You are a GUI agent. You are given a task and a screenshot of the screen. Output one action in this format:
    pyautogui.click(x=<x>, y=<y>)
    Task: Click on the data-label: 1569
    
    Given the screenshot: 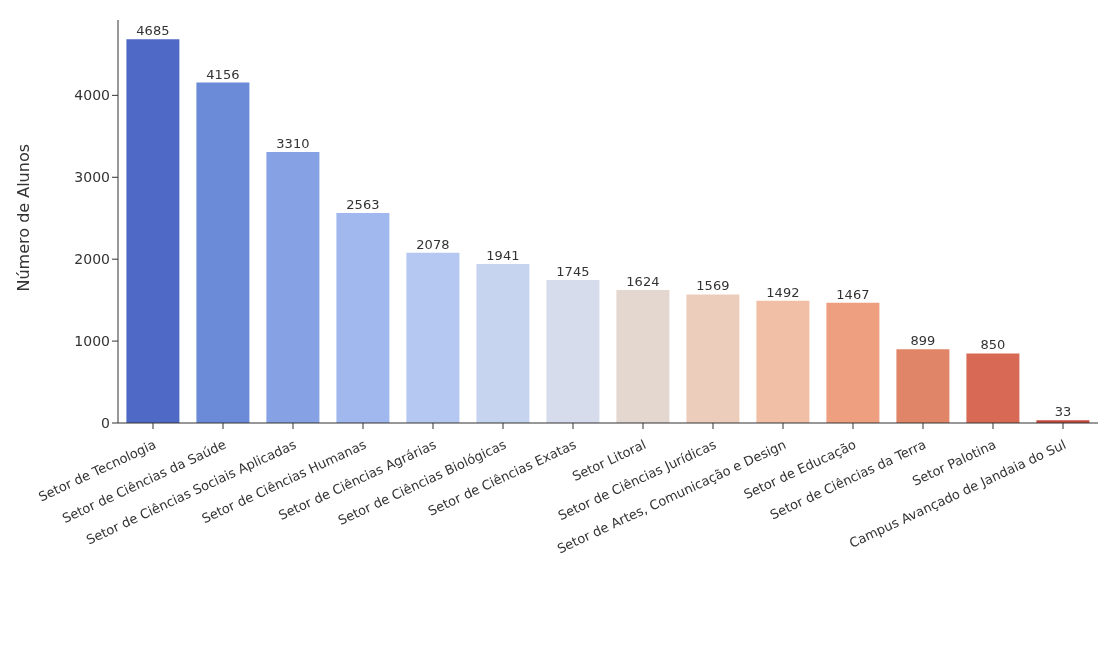 What is the action you would take?
    pyautogui.click(x=713, y=286)
    